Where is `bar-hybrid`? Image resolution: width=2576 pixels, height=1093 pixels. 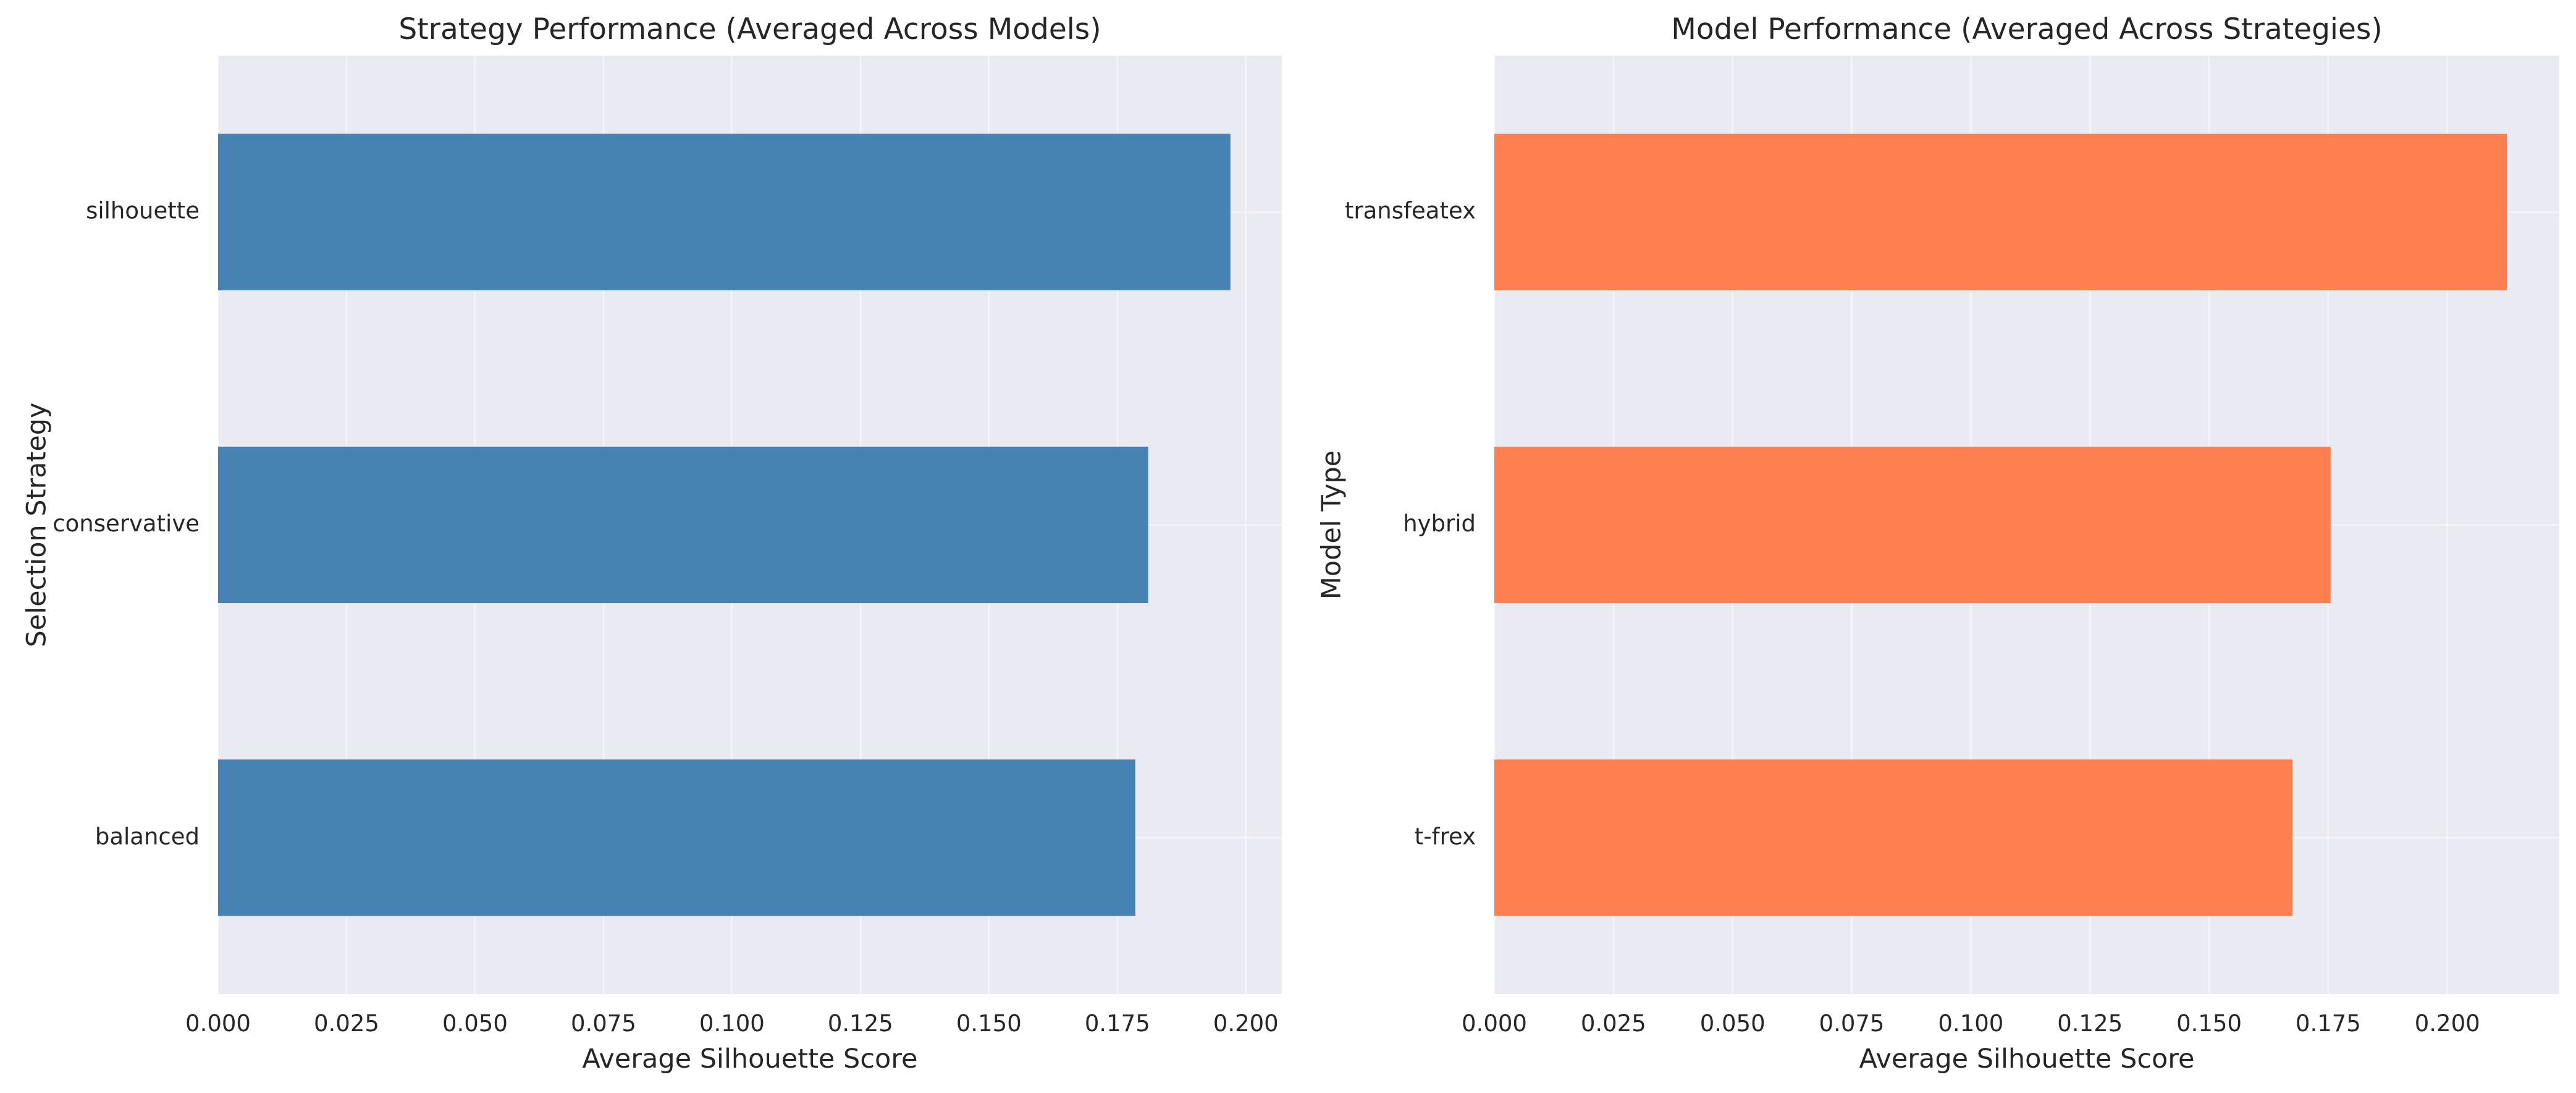
bar-hybrid is located at coordinates (1912, 525).